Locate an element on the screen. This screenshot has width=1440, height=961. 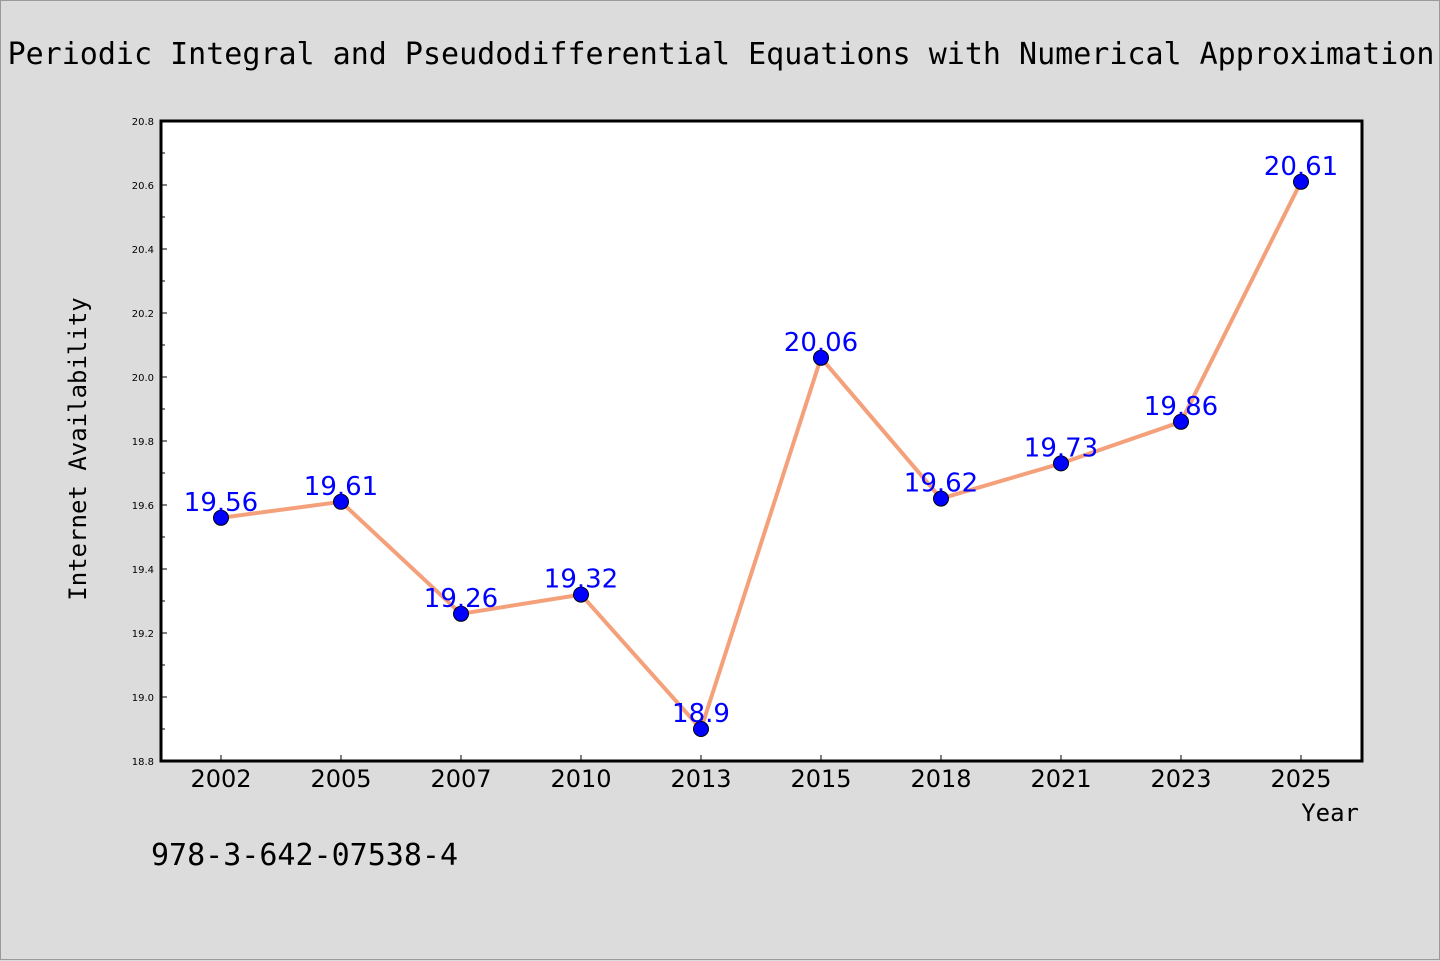
data-label: 19.73 is located at coordinates (1061, 448).